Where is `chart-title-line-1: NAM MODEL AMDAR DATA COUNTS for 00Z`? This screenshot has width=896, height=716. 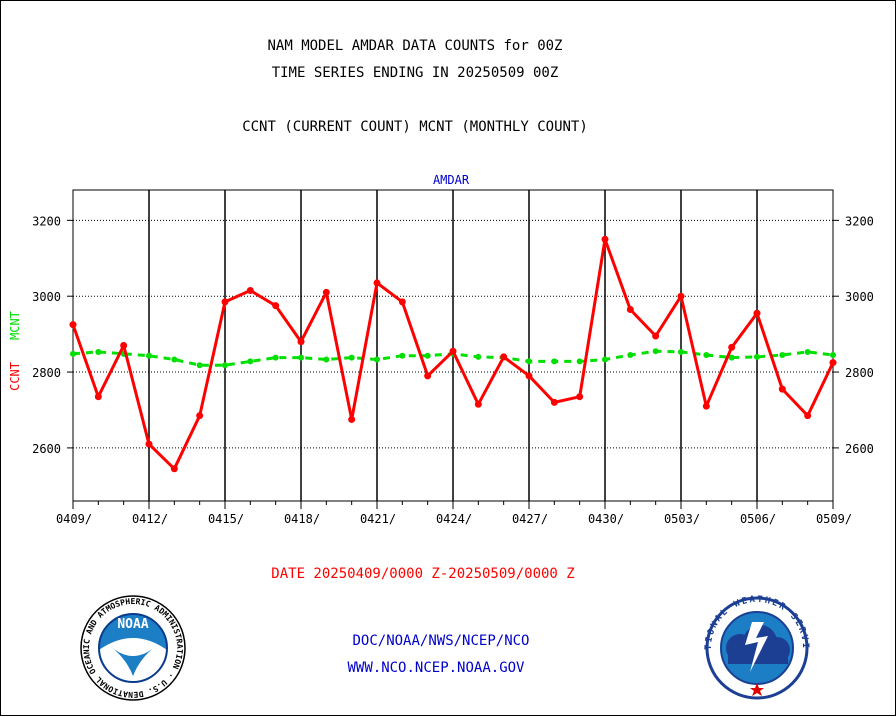
chart-title-line-1: NAM MODEL AMDAR DATA COUNTS for 00Z is located at coordinates (415, 46).